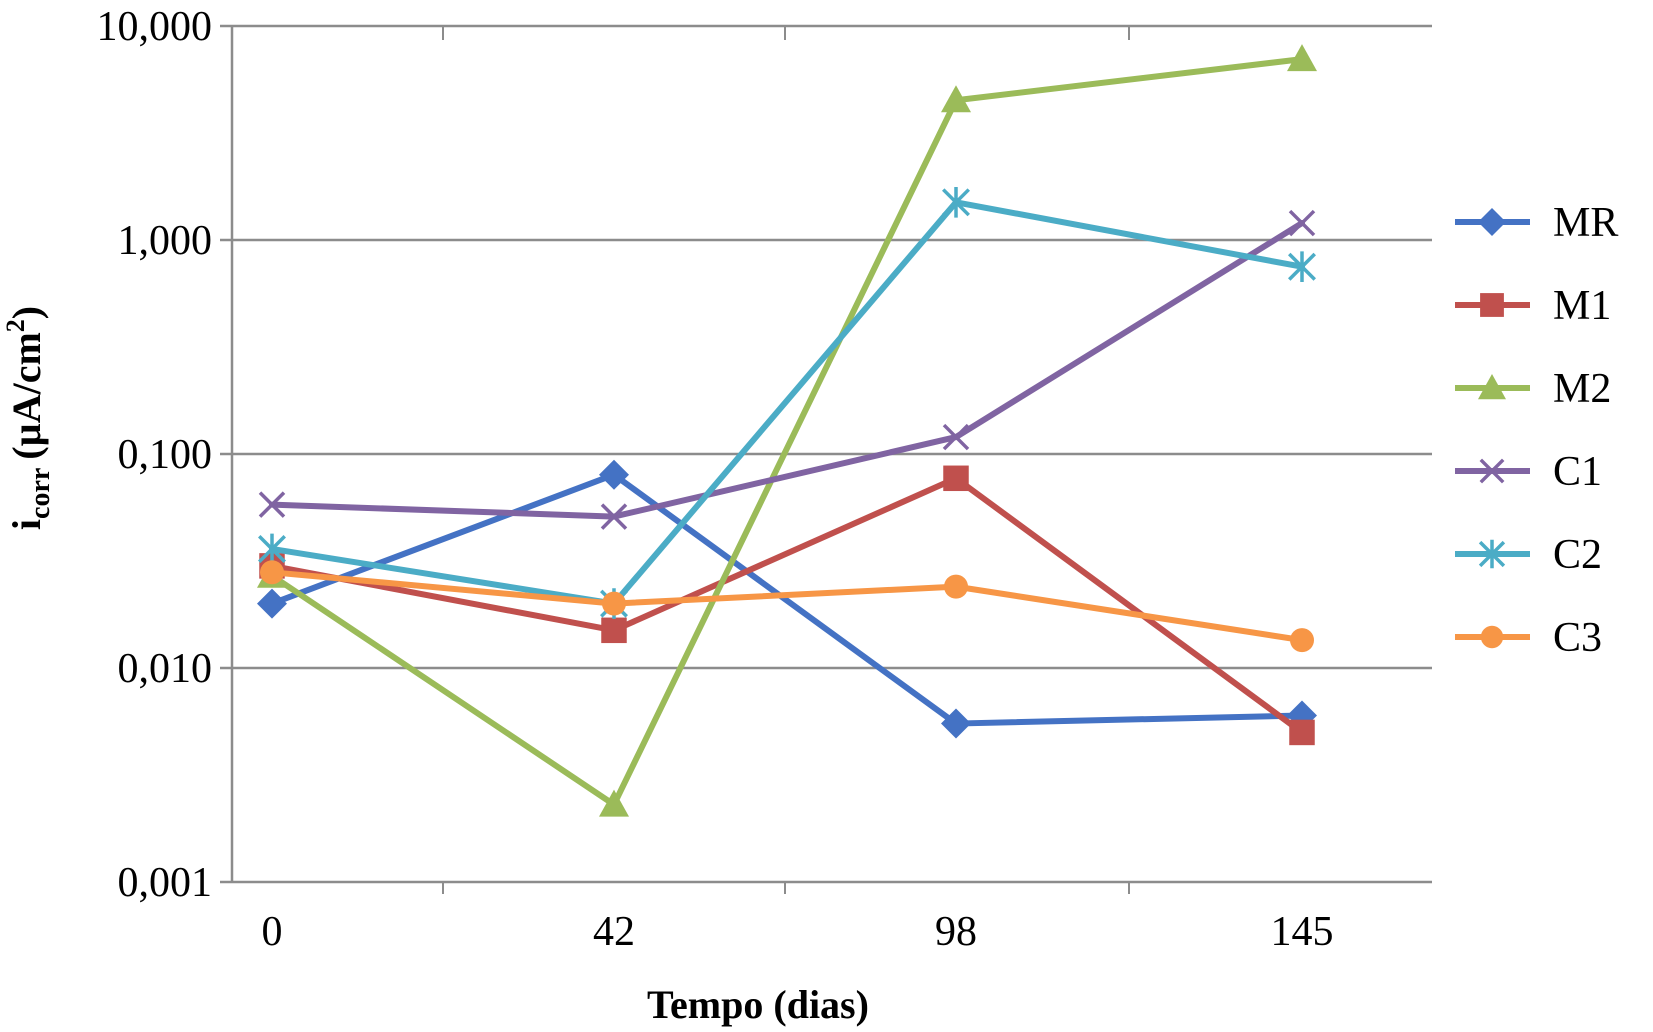 The height and width of the screenshot is (1032, 1653). Describe the element at coordinates (798, 932) in the screenshot. I see `x-tick-labels: 0 42 98 145` at that location.